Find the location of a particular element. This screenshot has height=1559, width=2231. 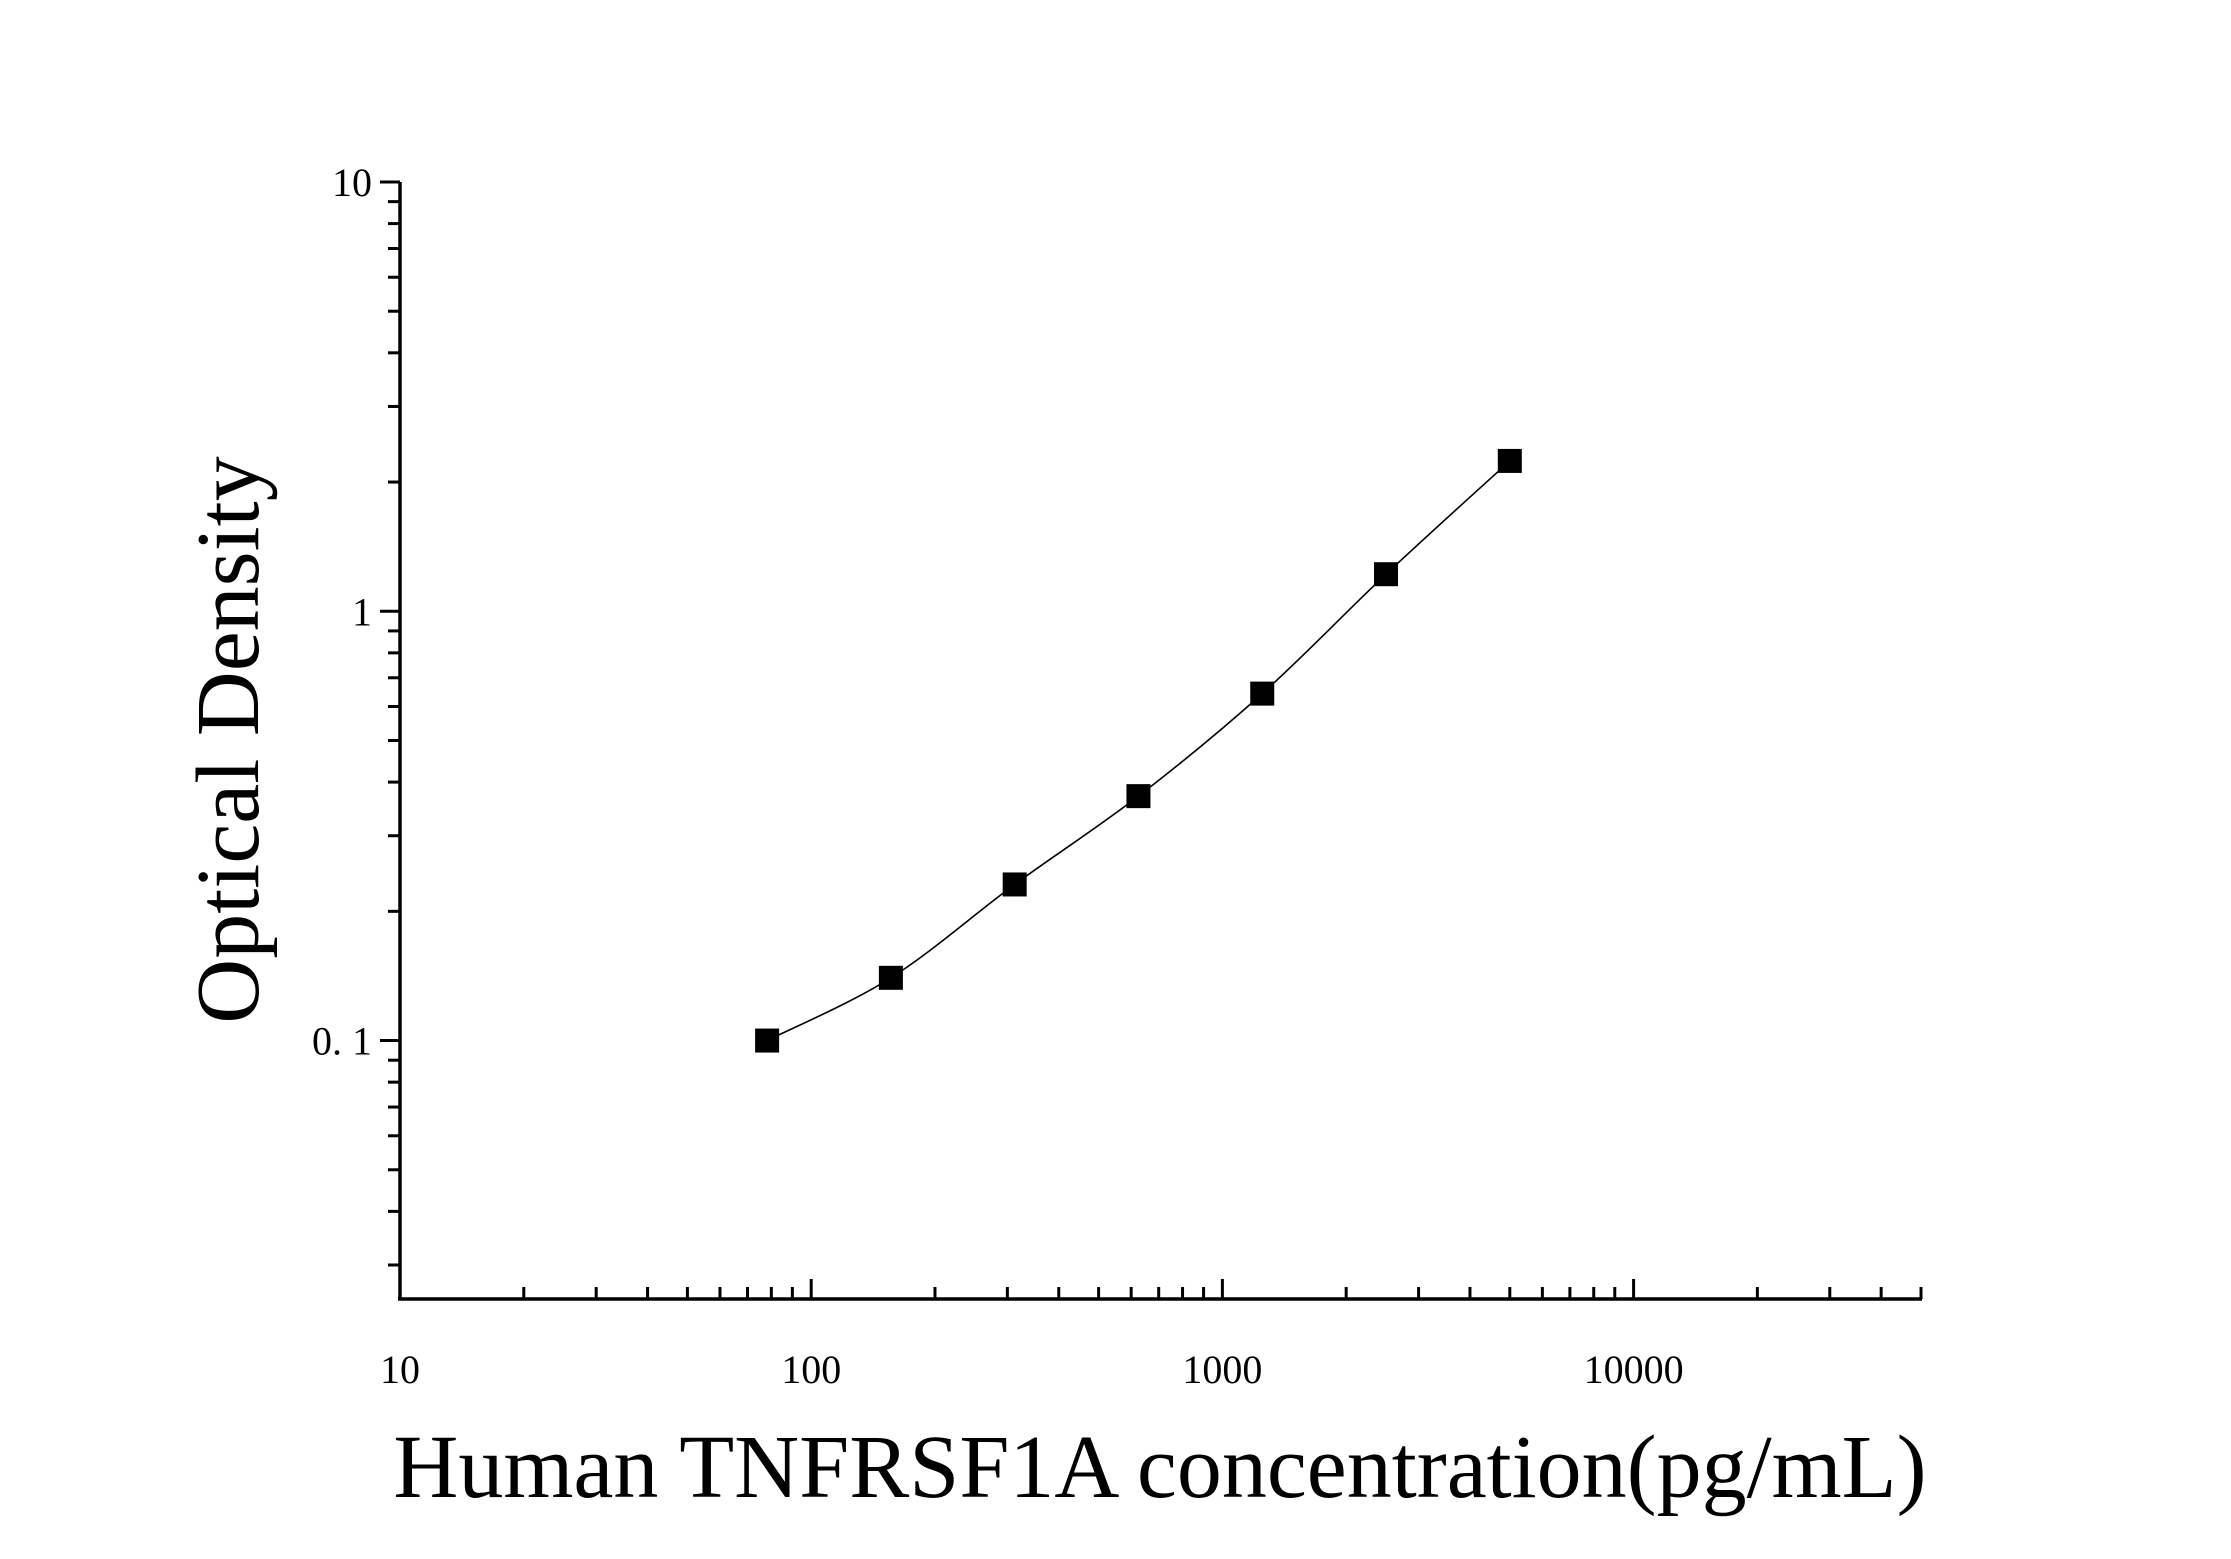

x-tick-labels: 10 100 1000 10000 is located at coordinates (1032, 1369).